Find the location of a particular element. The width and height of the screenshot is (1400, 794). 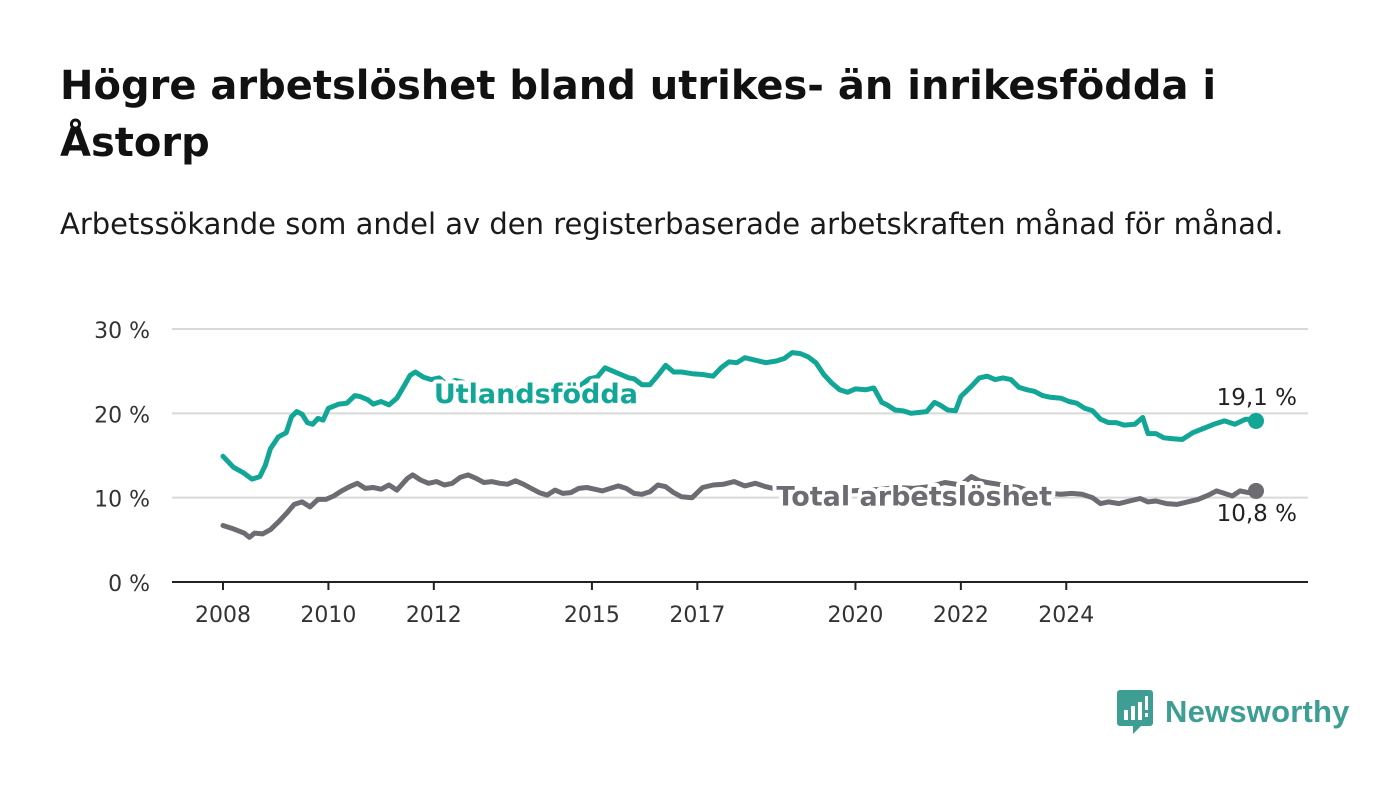

end-value-label: 10,8 % is located at coordinates (1257, 514).